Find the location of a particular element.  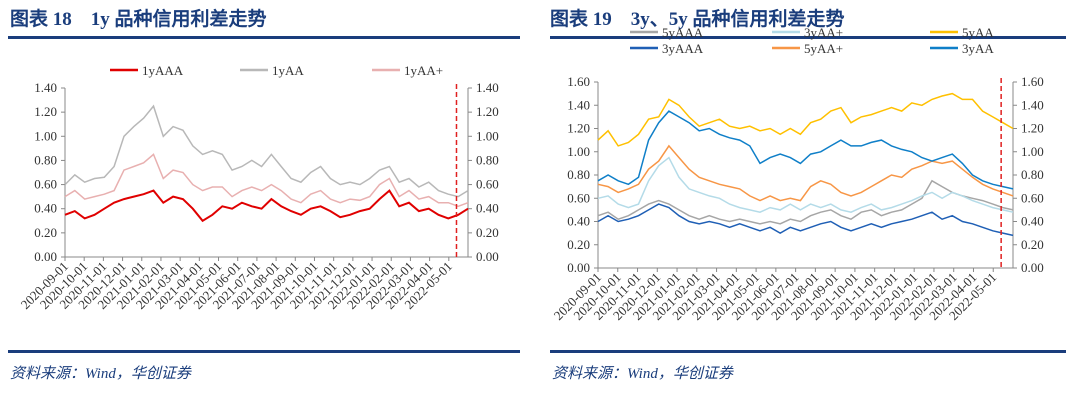

legend-label: 5yAA is located at coordinates (978, 32).